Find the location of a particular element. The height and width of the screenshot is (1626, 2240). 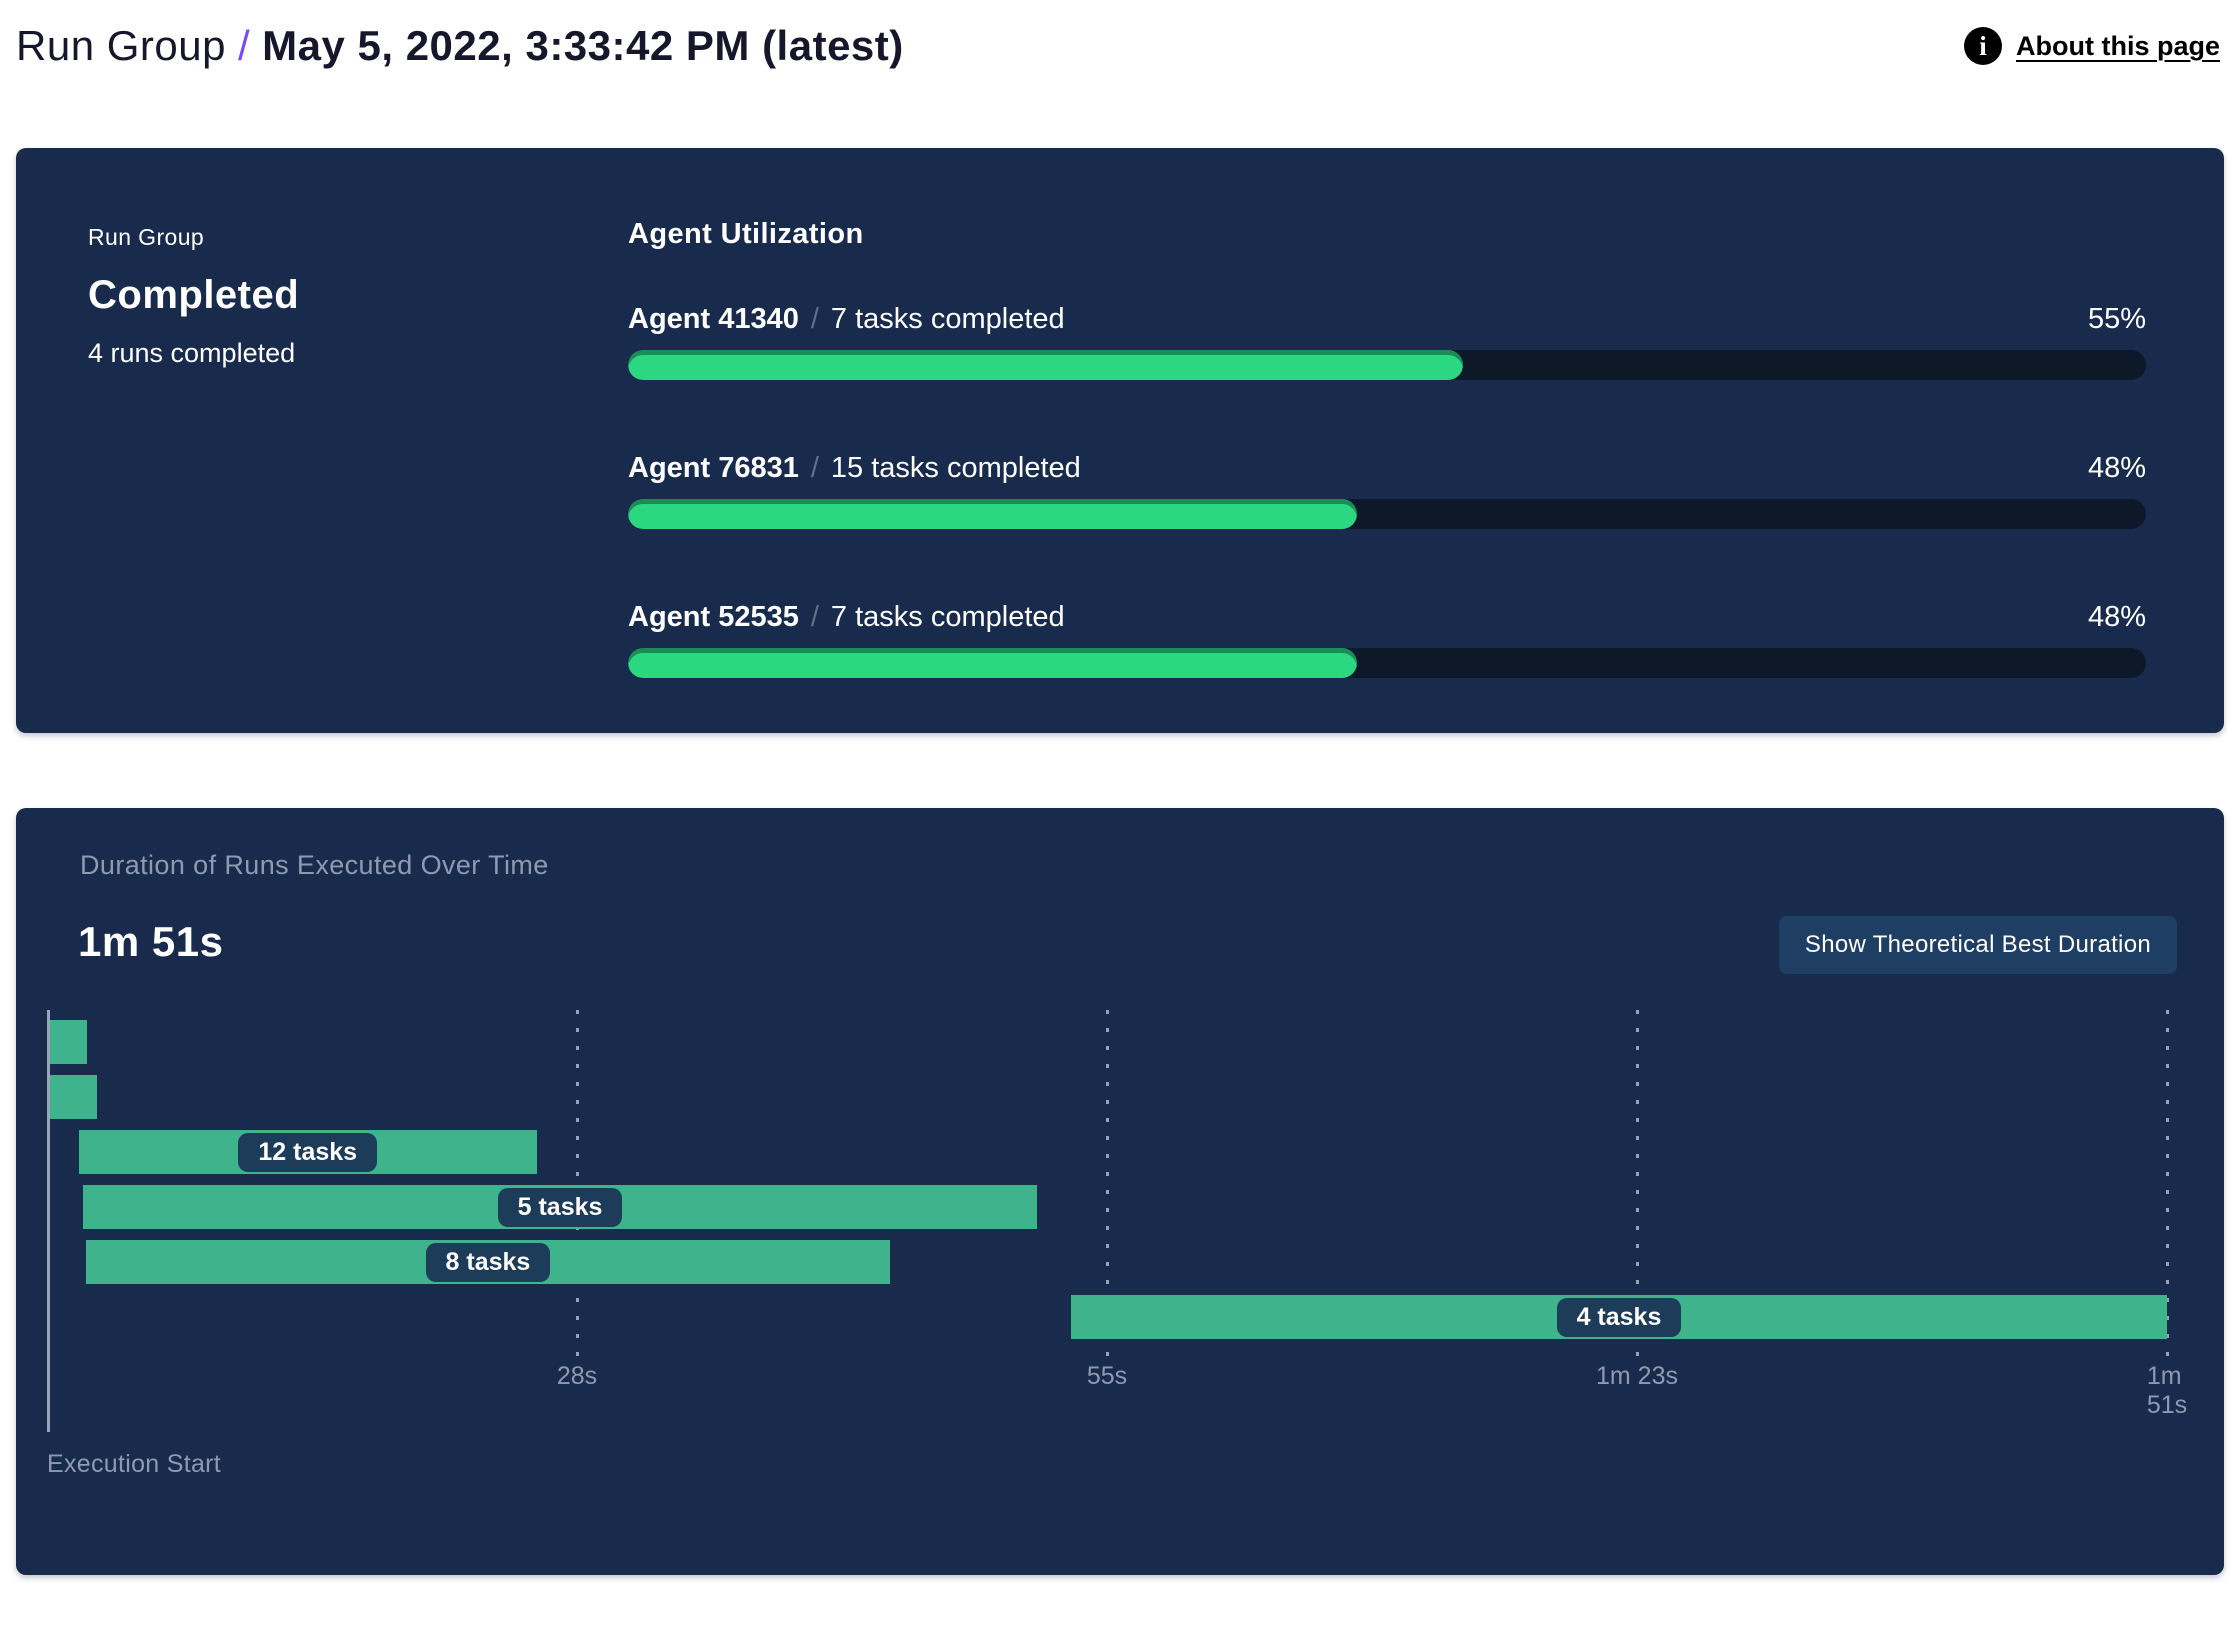

agent-utilization-heading: Agent Utilization is located at coordinates (746, 234).